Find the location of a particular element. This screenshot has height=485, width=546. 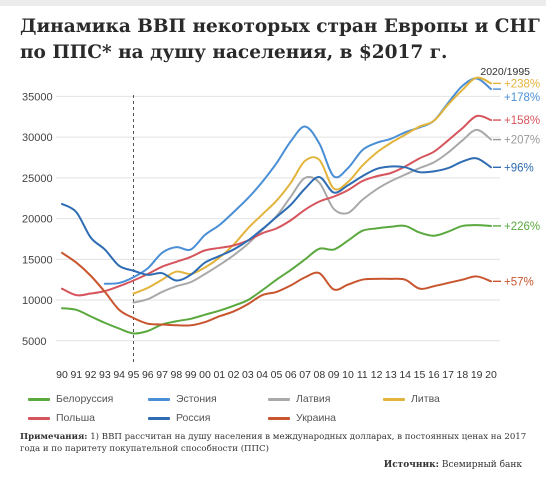

x-tick-label-01: 01 is located at coordinates (219, 375).